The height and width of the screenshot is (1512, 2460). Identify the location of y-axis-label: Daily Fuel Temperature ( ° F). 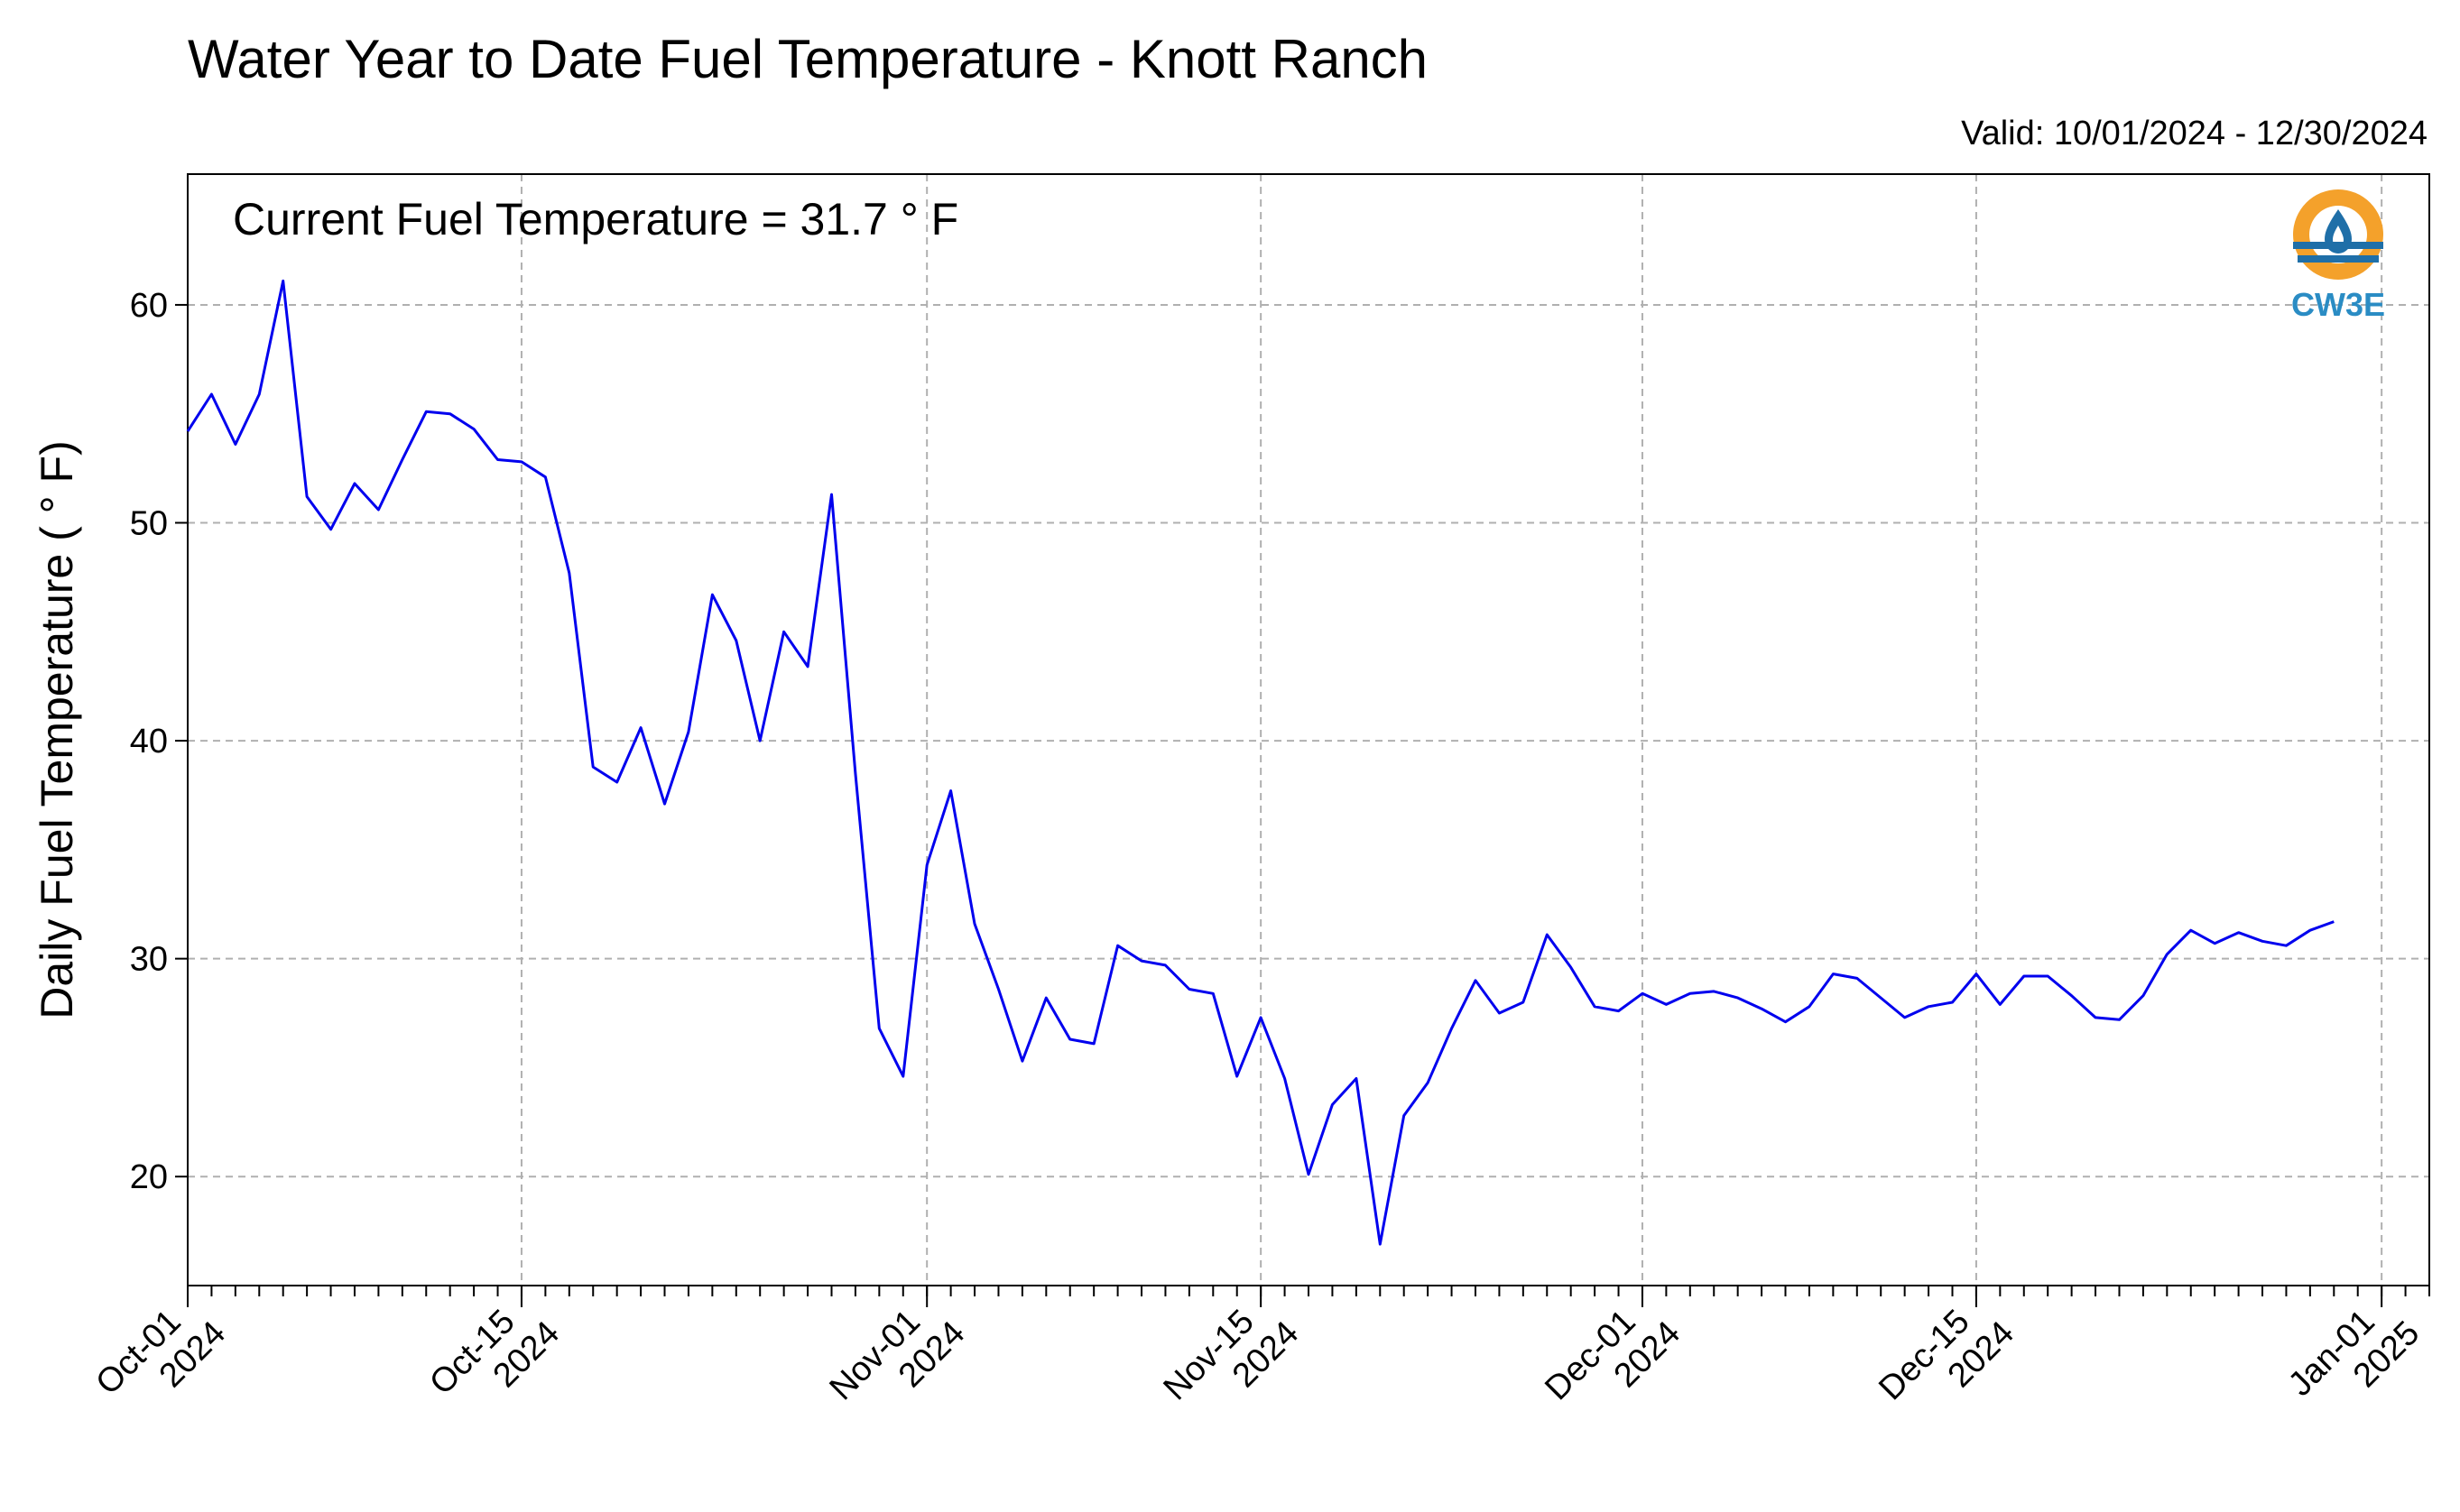
(57, 729).